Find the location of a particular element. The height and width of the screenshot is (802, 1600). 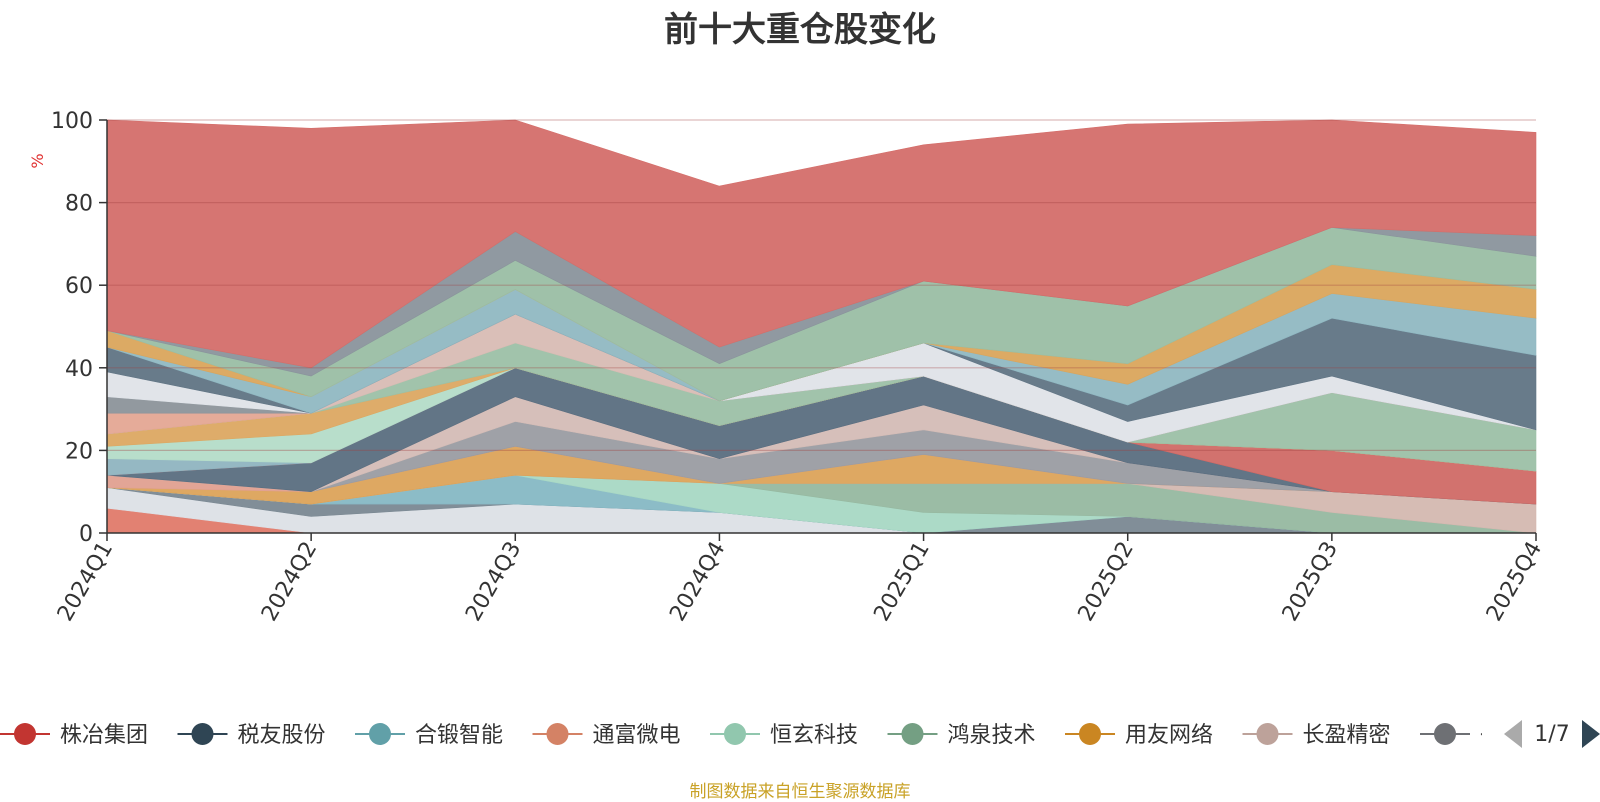

y-tick-label-5: 100 is located at coordinates (72, 121).